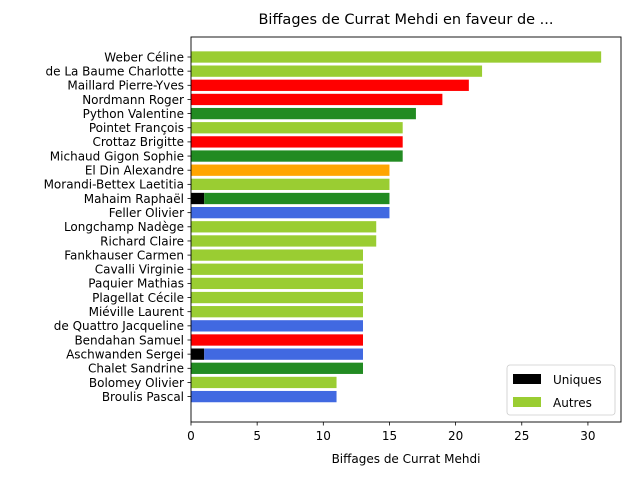 The image size is (640, 480). What do you see at coordinates (455, 436) in the screenshot?
I see `x-tick-label: 20` at bounding box center [455, 436].